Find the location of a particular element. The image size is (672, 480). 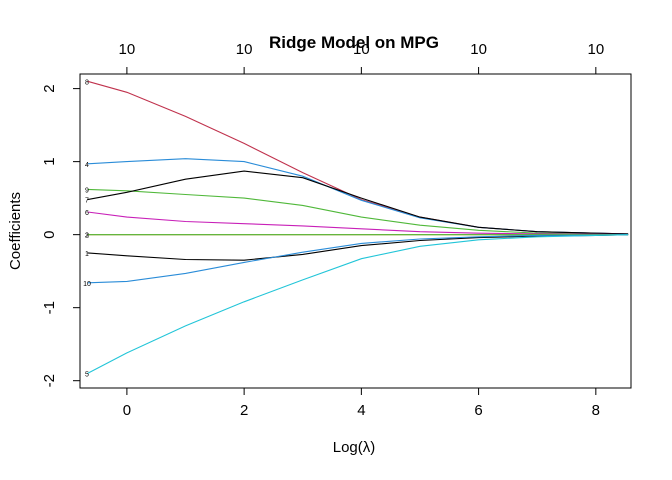

top-axis: 10 10 10 10 10 is located at coordinates (361, 58).